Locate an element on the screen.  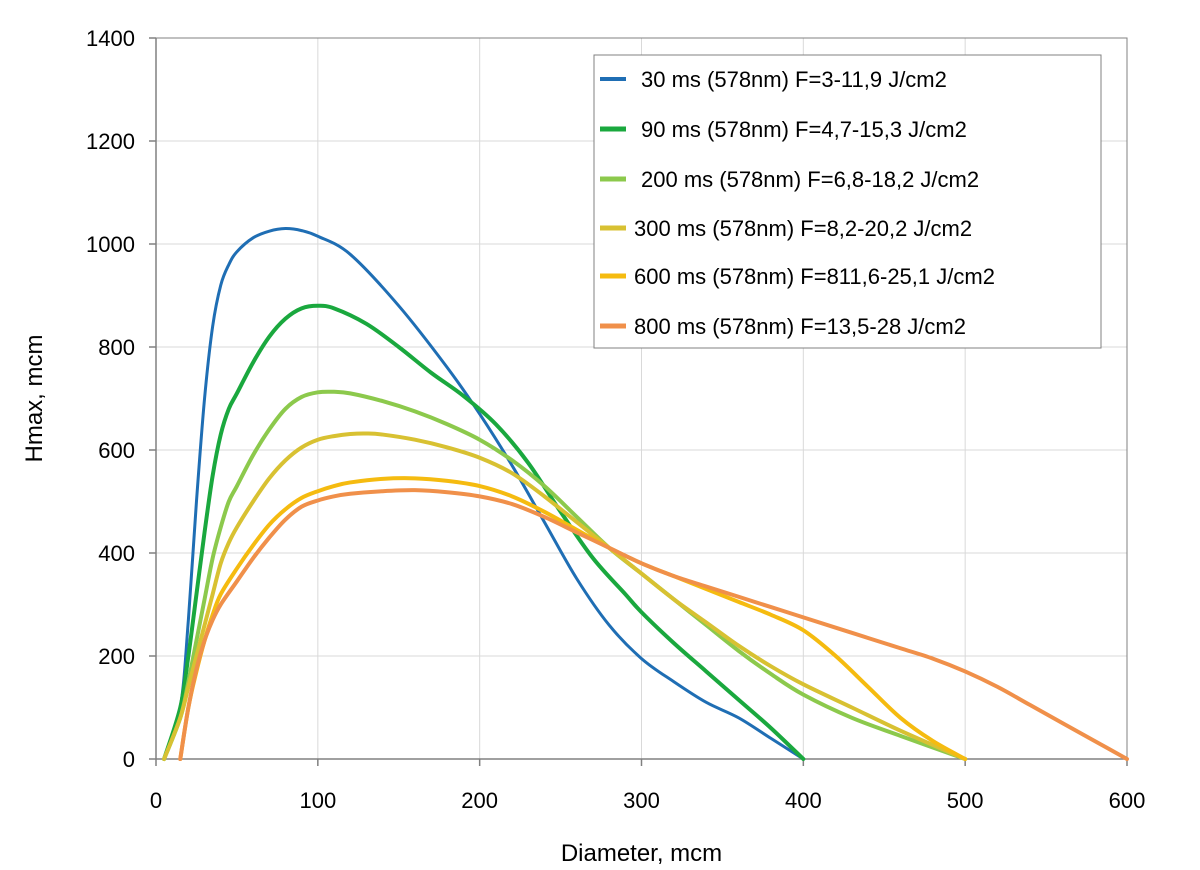
legend-label-2: 90 ms (578nm) F=4,7-15,3 J/cm2 is located at coordinates (804, 129).